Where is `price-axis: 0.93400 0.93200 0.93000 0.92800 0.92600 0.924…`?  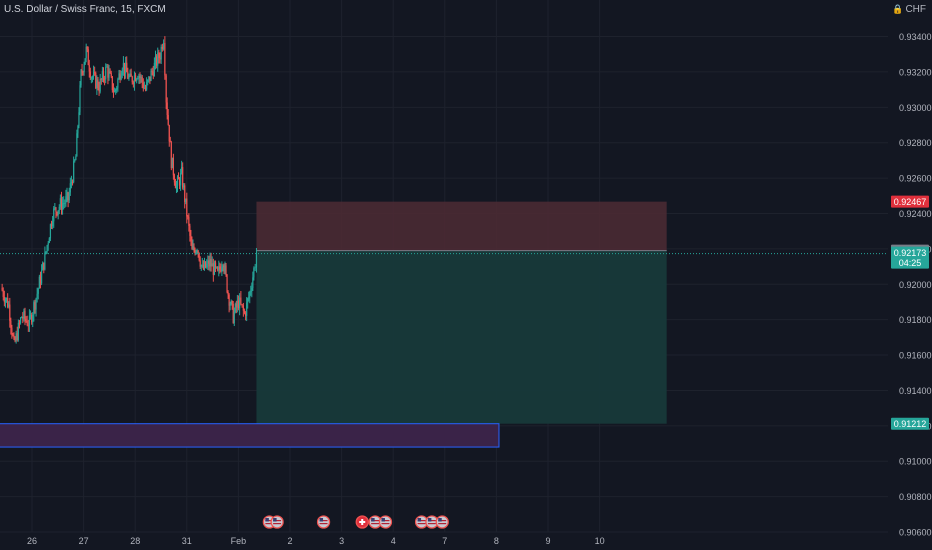
price-axis: 0.93400 0.93200 0.93000 0.92800 0.92600 0.924… is located at coordinates (910, 275).